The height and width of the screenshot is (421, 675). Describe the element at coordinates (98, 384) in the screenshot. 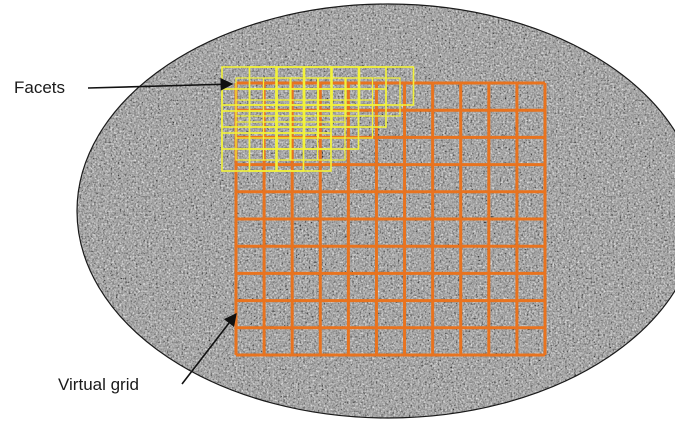

I see `virtual-grid-label: Virtual grid` at that location.